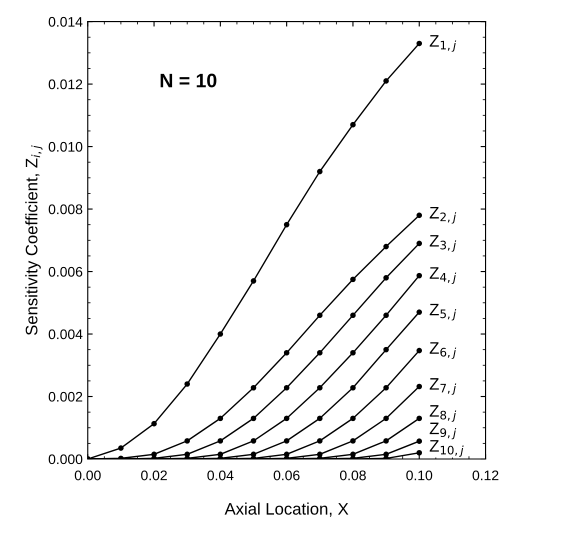 Image resolution: width=585 pixels, height=540 pixels. I want to click on y-axis-title: Sensitivity Coefficient, Z$_{i,j}$, so click(33, 240).